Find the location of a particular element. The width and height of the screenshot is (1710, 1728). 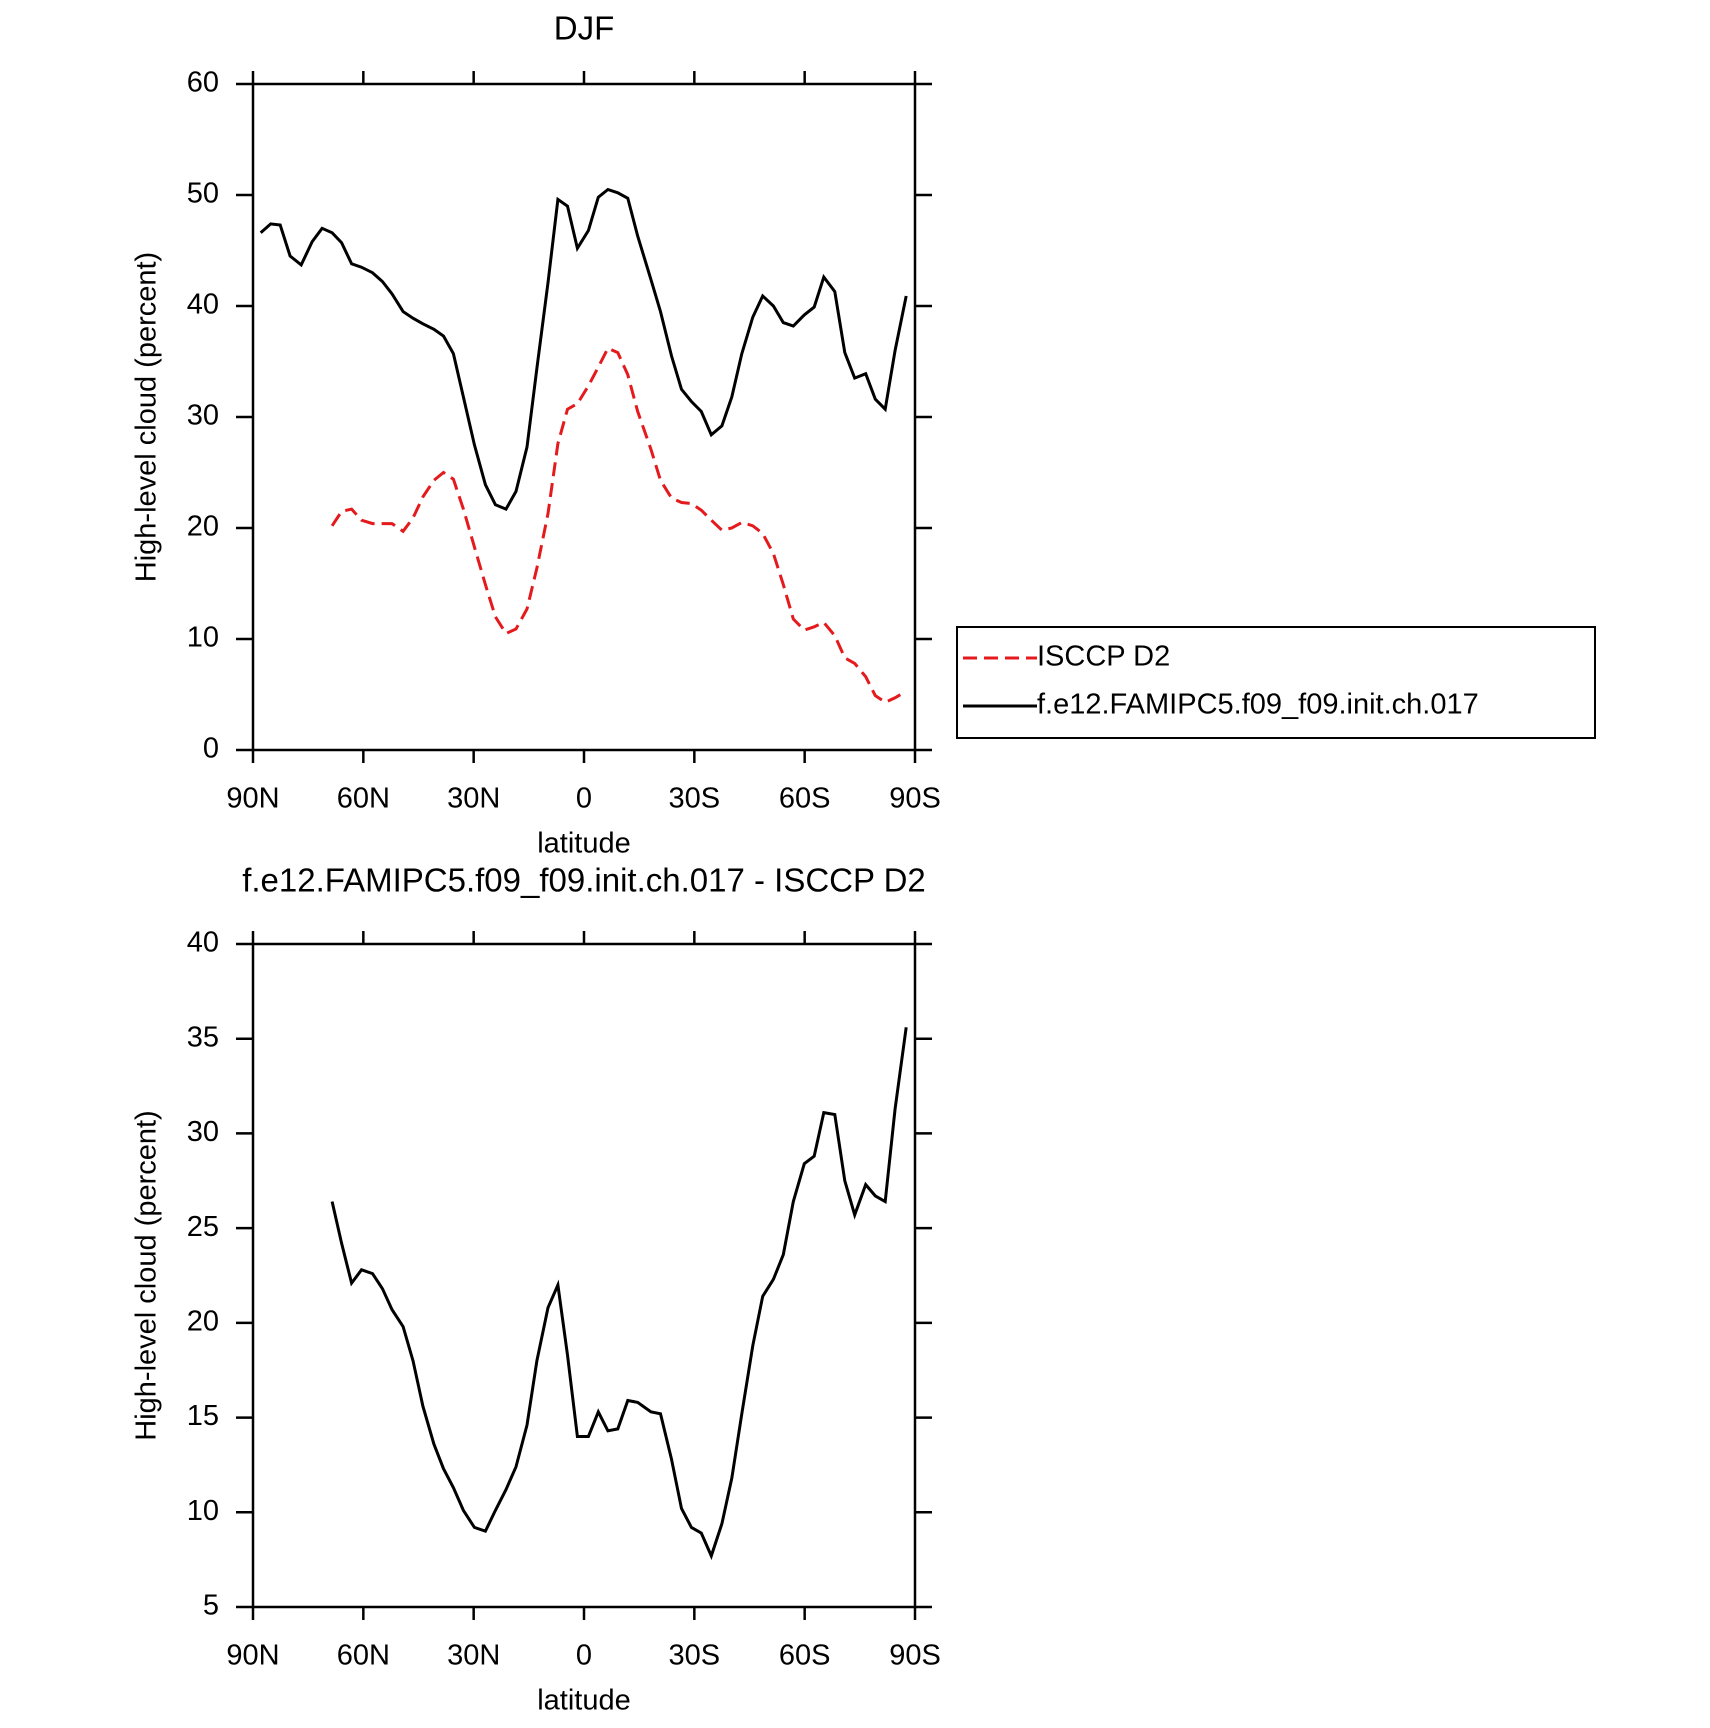

y-tick-label: 5 is located at coordinates (211, 1606).